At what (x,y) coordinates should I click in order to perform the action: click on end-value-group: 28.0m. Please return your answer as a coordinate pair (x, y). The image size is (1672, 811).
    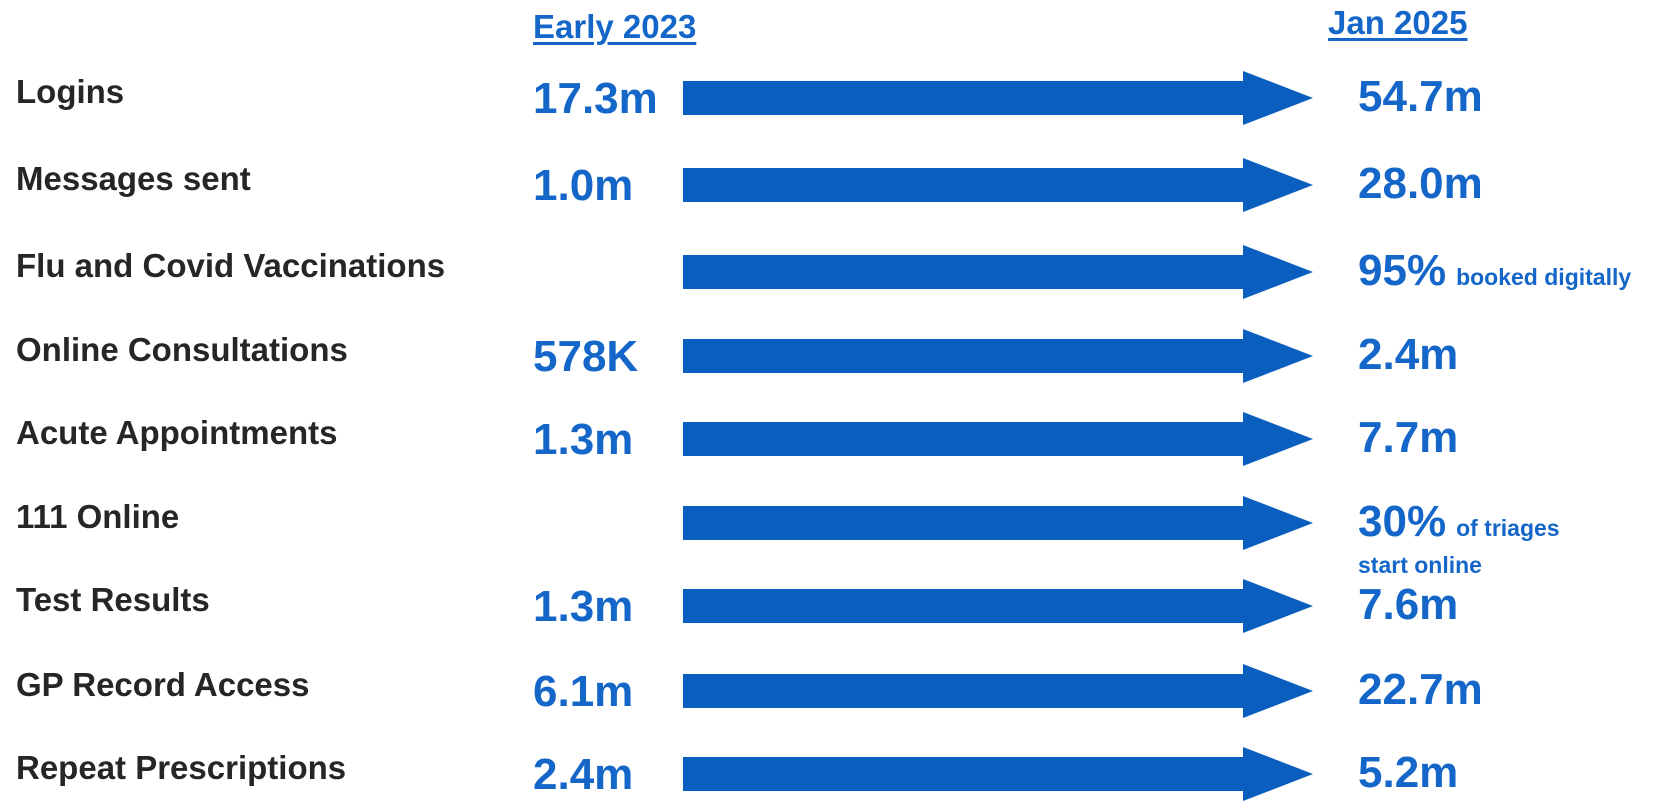
    Looking at the image, I should click on (1420, 184).